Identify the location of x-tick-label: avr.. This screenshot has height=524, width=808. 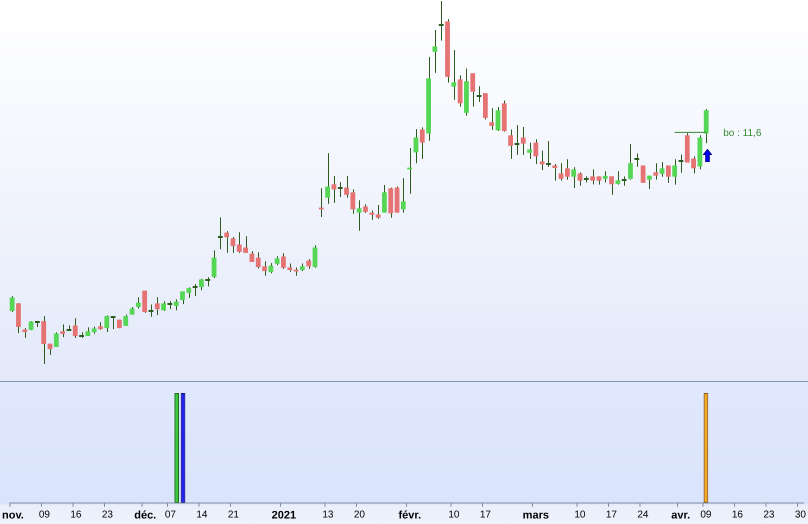
(680, 515).